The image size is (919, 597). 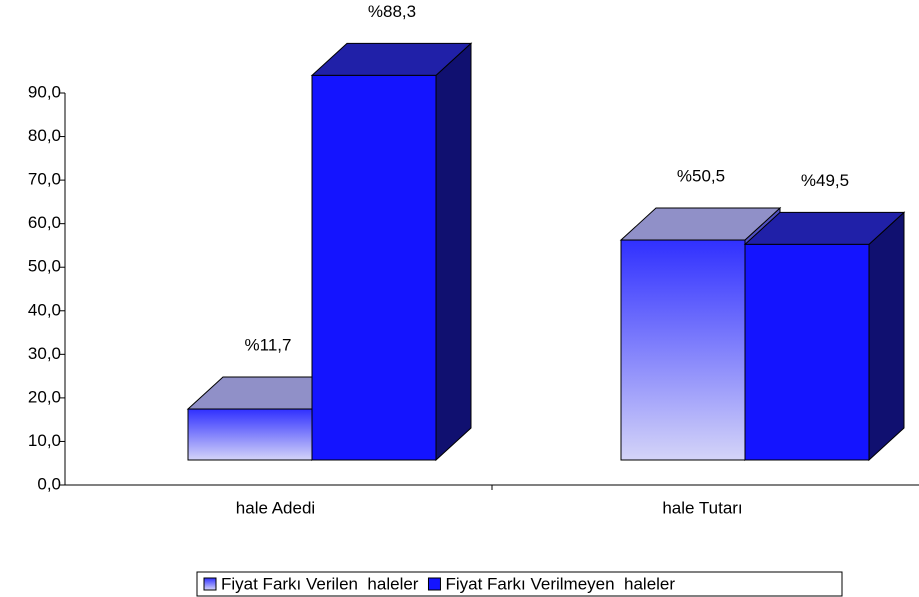 I want to click on y-tick-label: 0,0, so click(x=49, y=483).